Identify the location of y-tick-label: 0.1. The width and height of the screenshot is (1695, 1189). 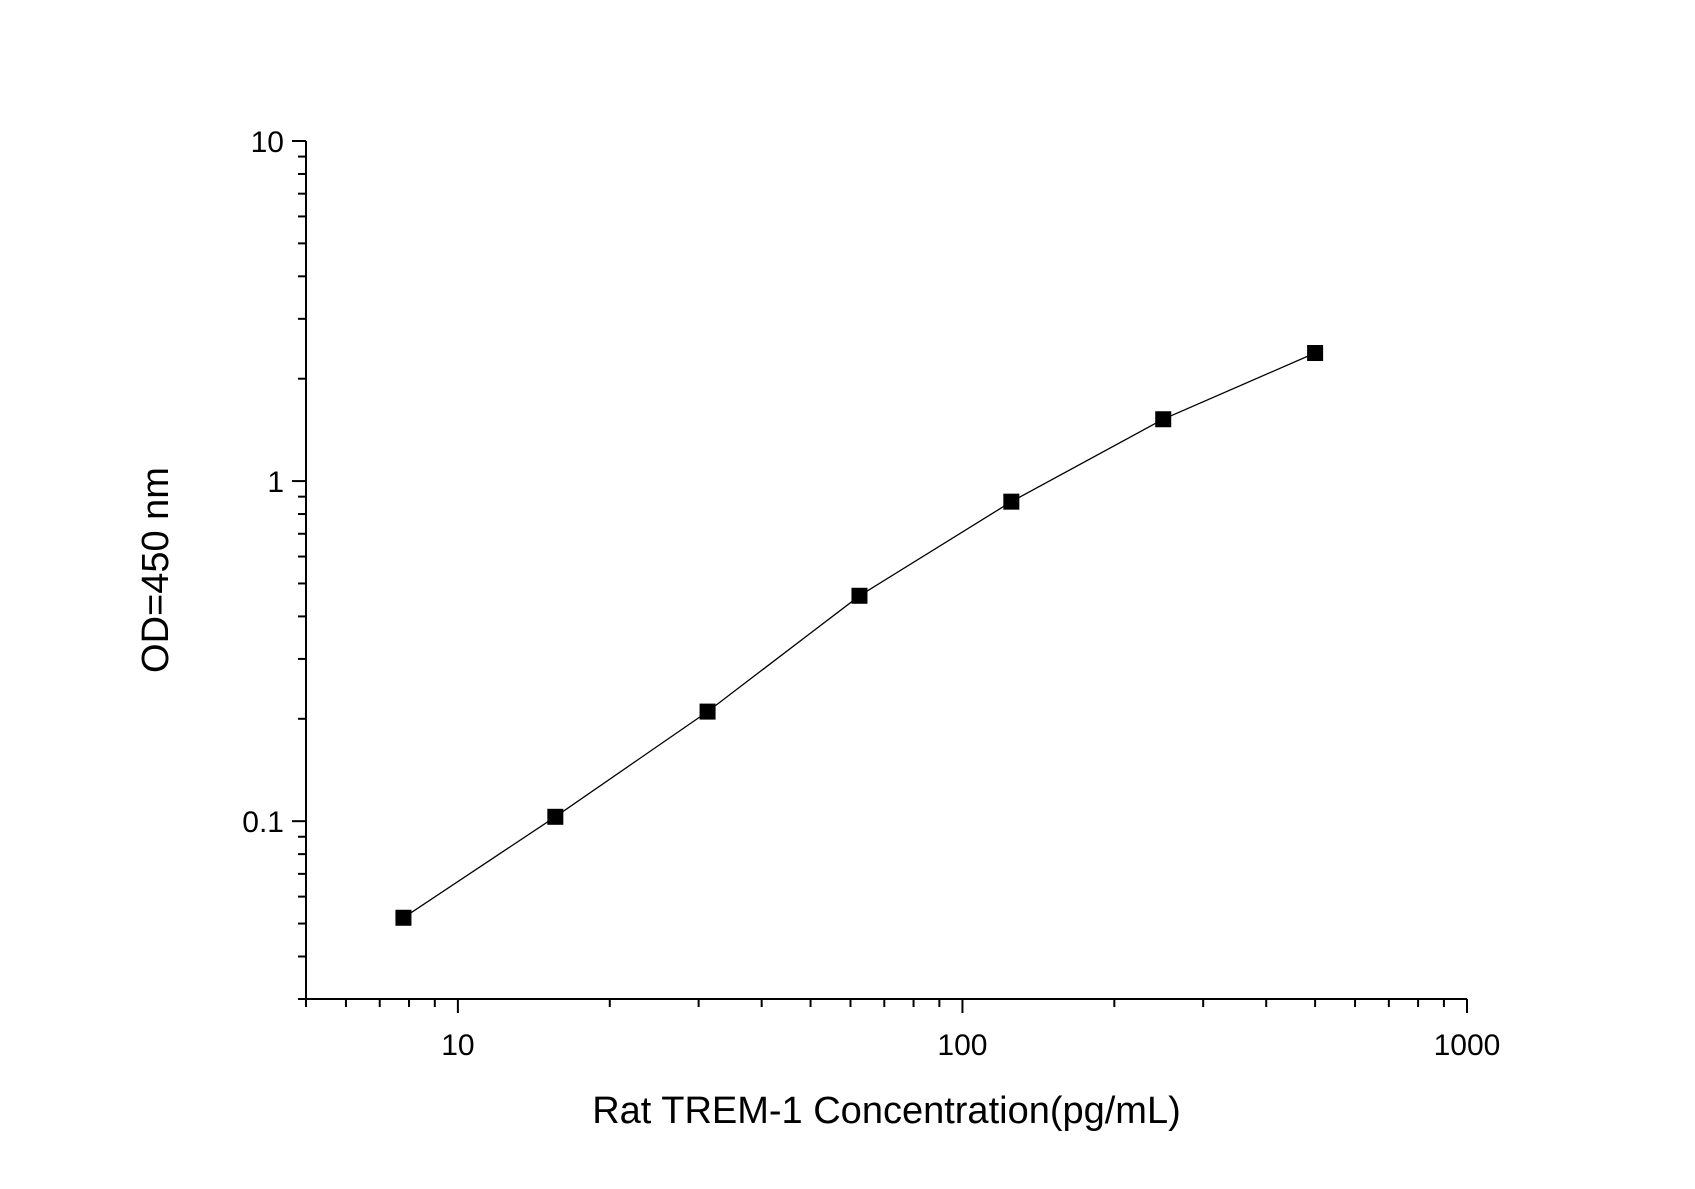
(263, 822).